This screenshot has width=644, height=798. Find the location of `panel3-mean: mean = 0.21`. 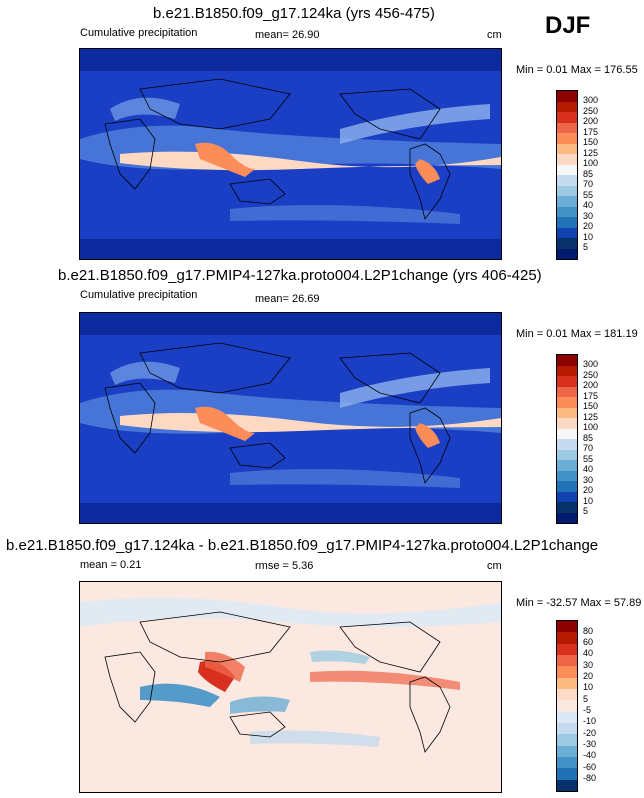

panel3-mean: mean = 0.21 is located at coordinates (111, 565).